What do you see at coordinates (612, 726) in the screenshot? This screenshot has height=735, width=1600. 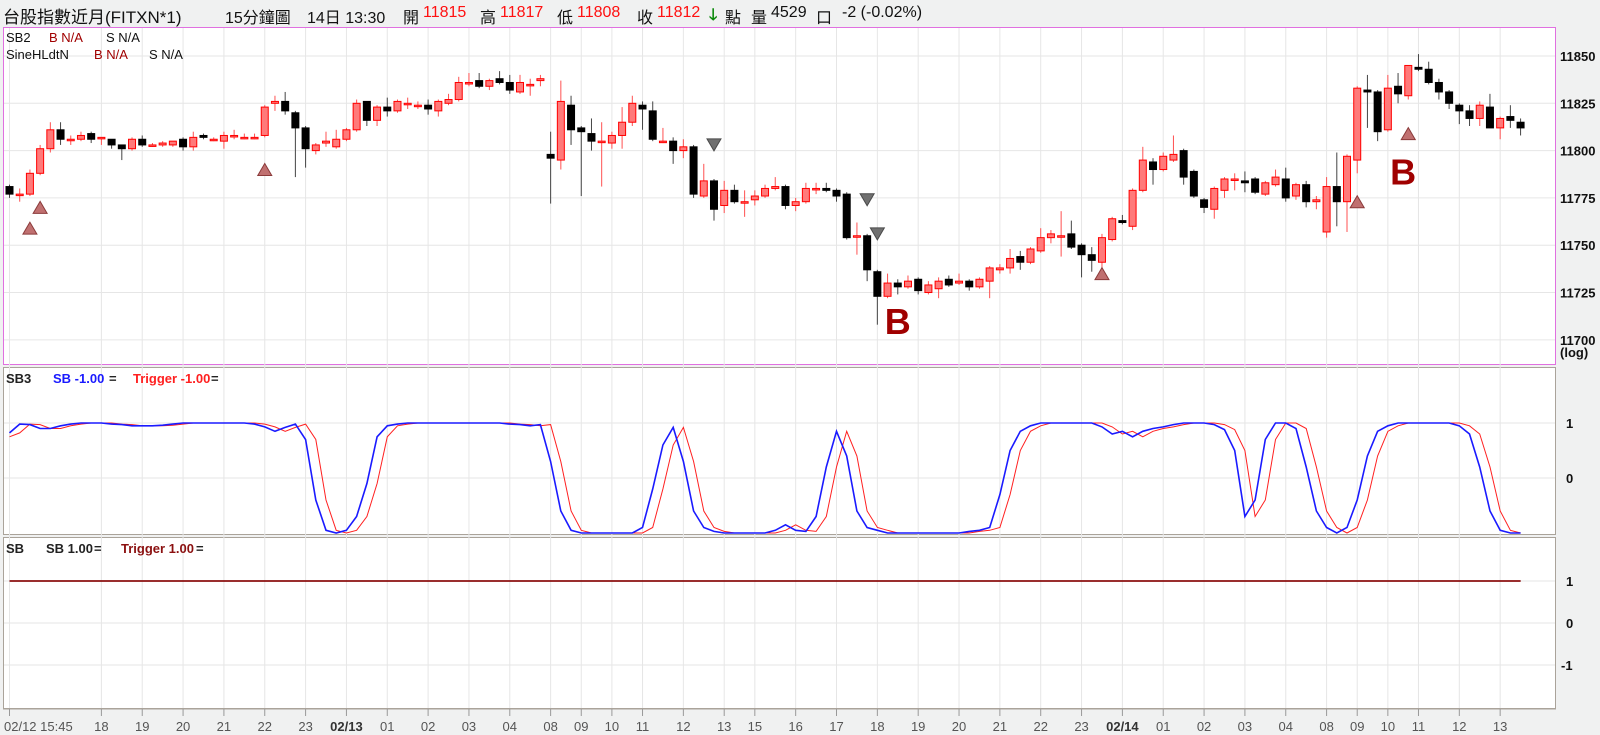 I see `x-tick-label: 10` at bounding box center [612, 726].